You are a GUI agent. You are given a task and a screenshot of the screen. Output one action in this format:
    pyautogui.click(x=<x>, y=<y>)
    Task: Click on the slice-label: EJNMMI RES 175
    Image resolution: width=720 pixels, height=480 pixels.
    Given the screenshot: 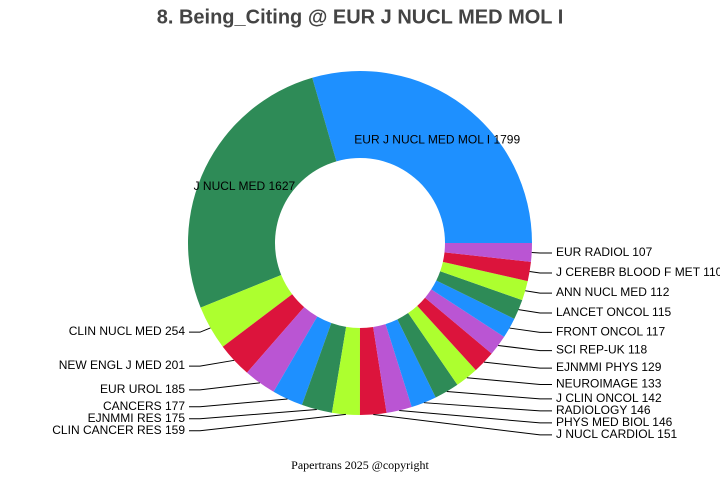 What is the action you would take?
    pyautogui.click(x=137, y=418)
    